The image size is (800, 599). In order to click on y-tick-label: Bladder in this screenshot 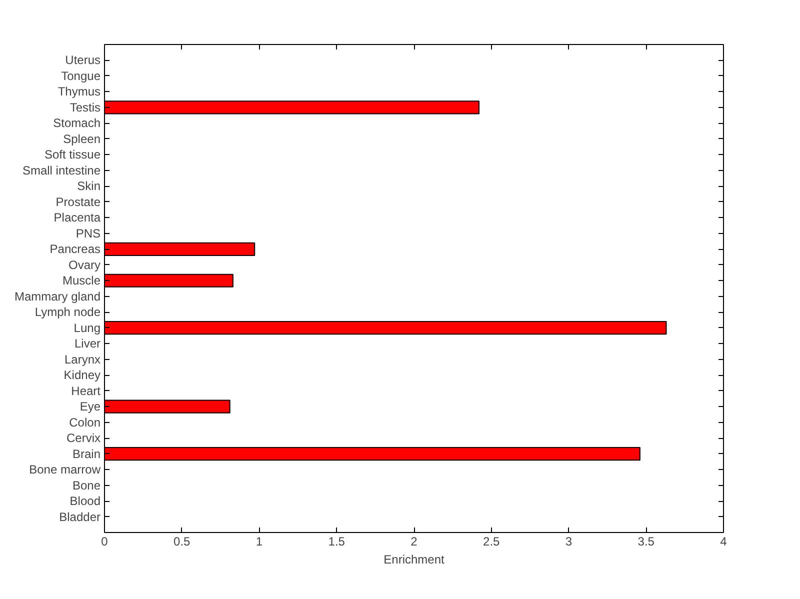, I will do `click(80, 517)`.